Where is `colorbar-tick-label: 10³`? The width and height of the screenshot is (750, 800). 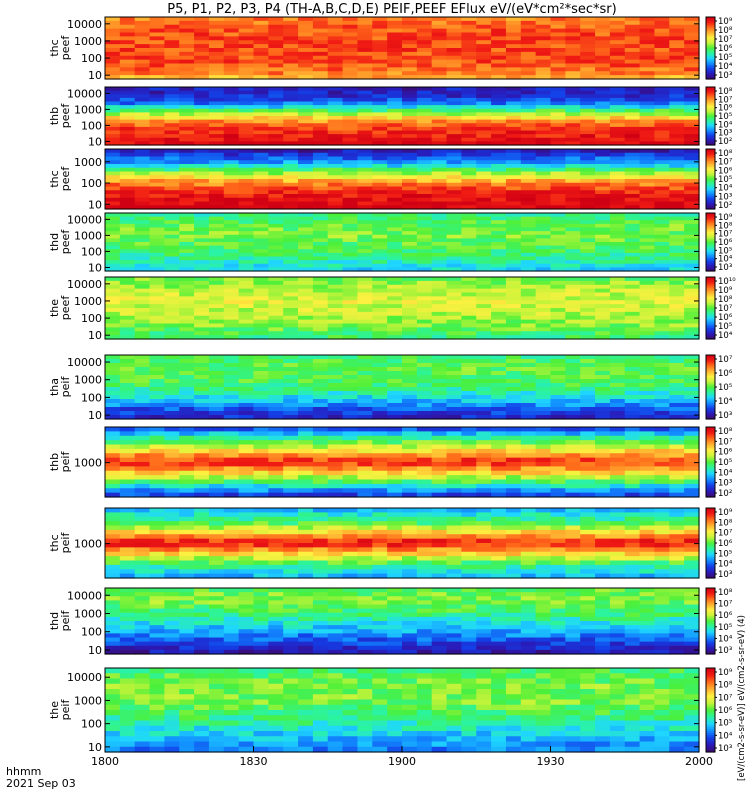
colorbar-tick-label: 10³ is located at coordinates (725, 134).